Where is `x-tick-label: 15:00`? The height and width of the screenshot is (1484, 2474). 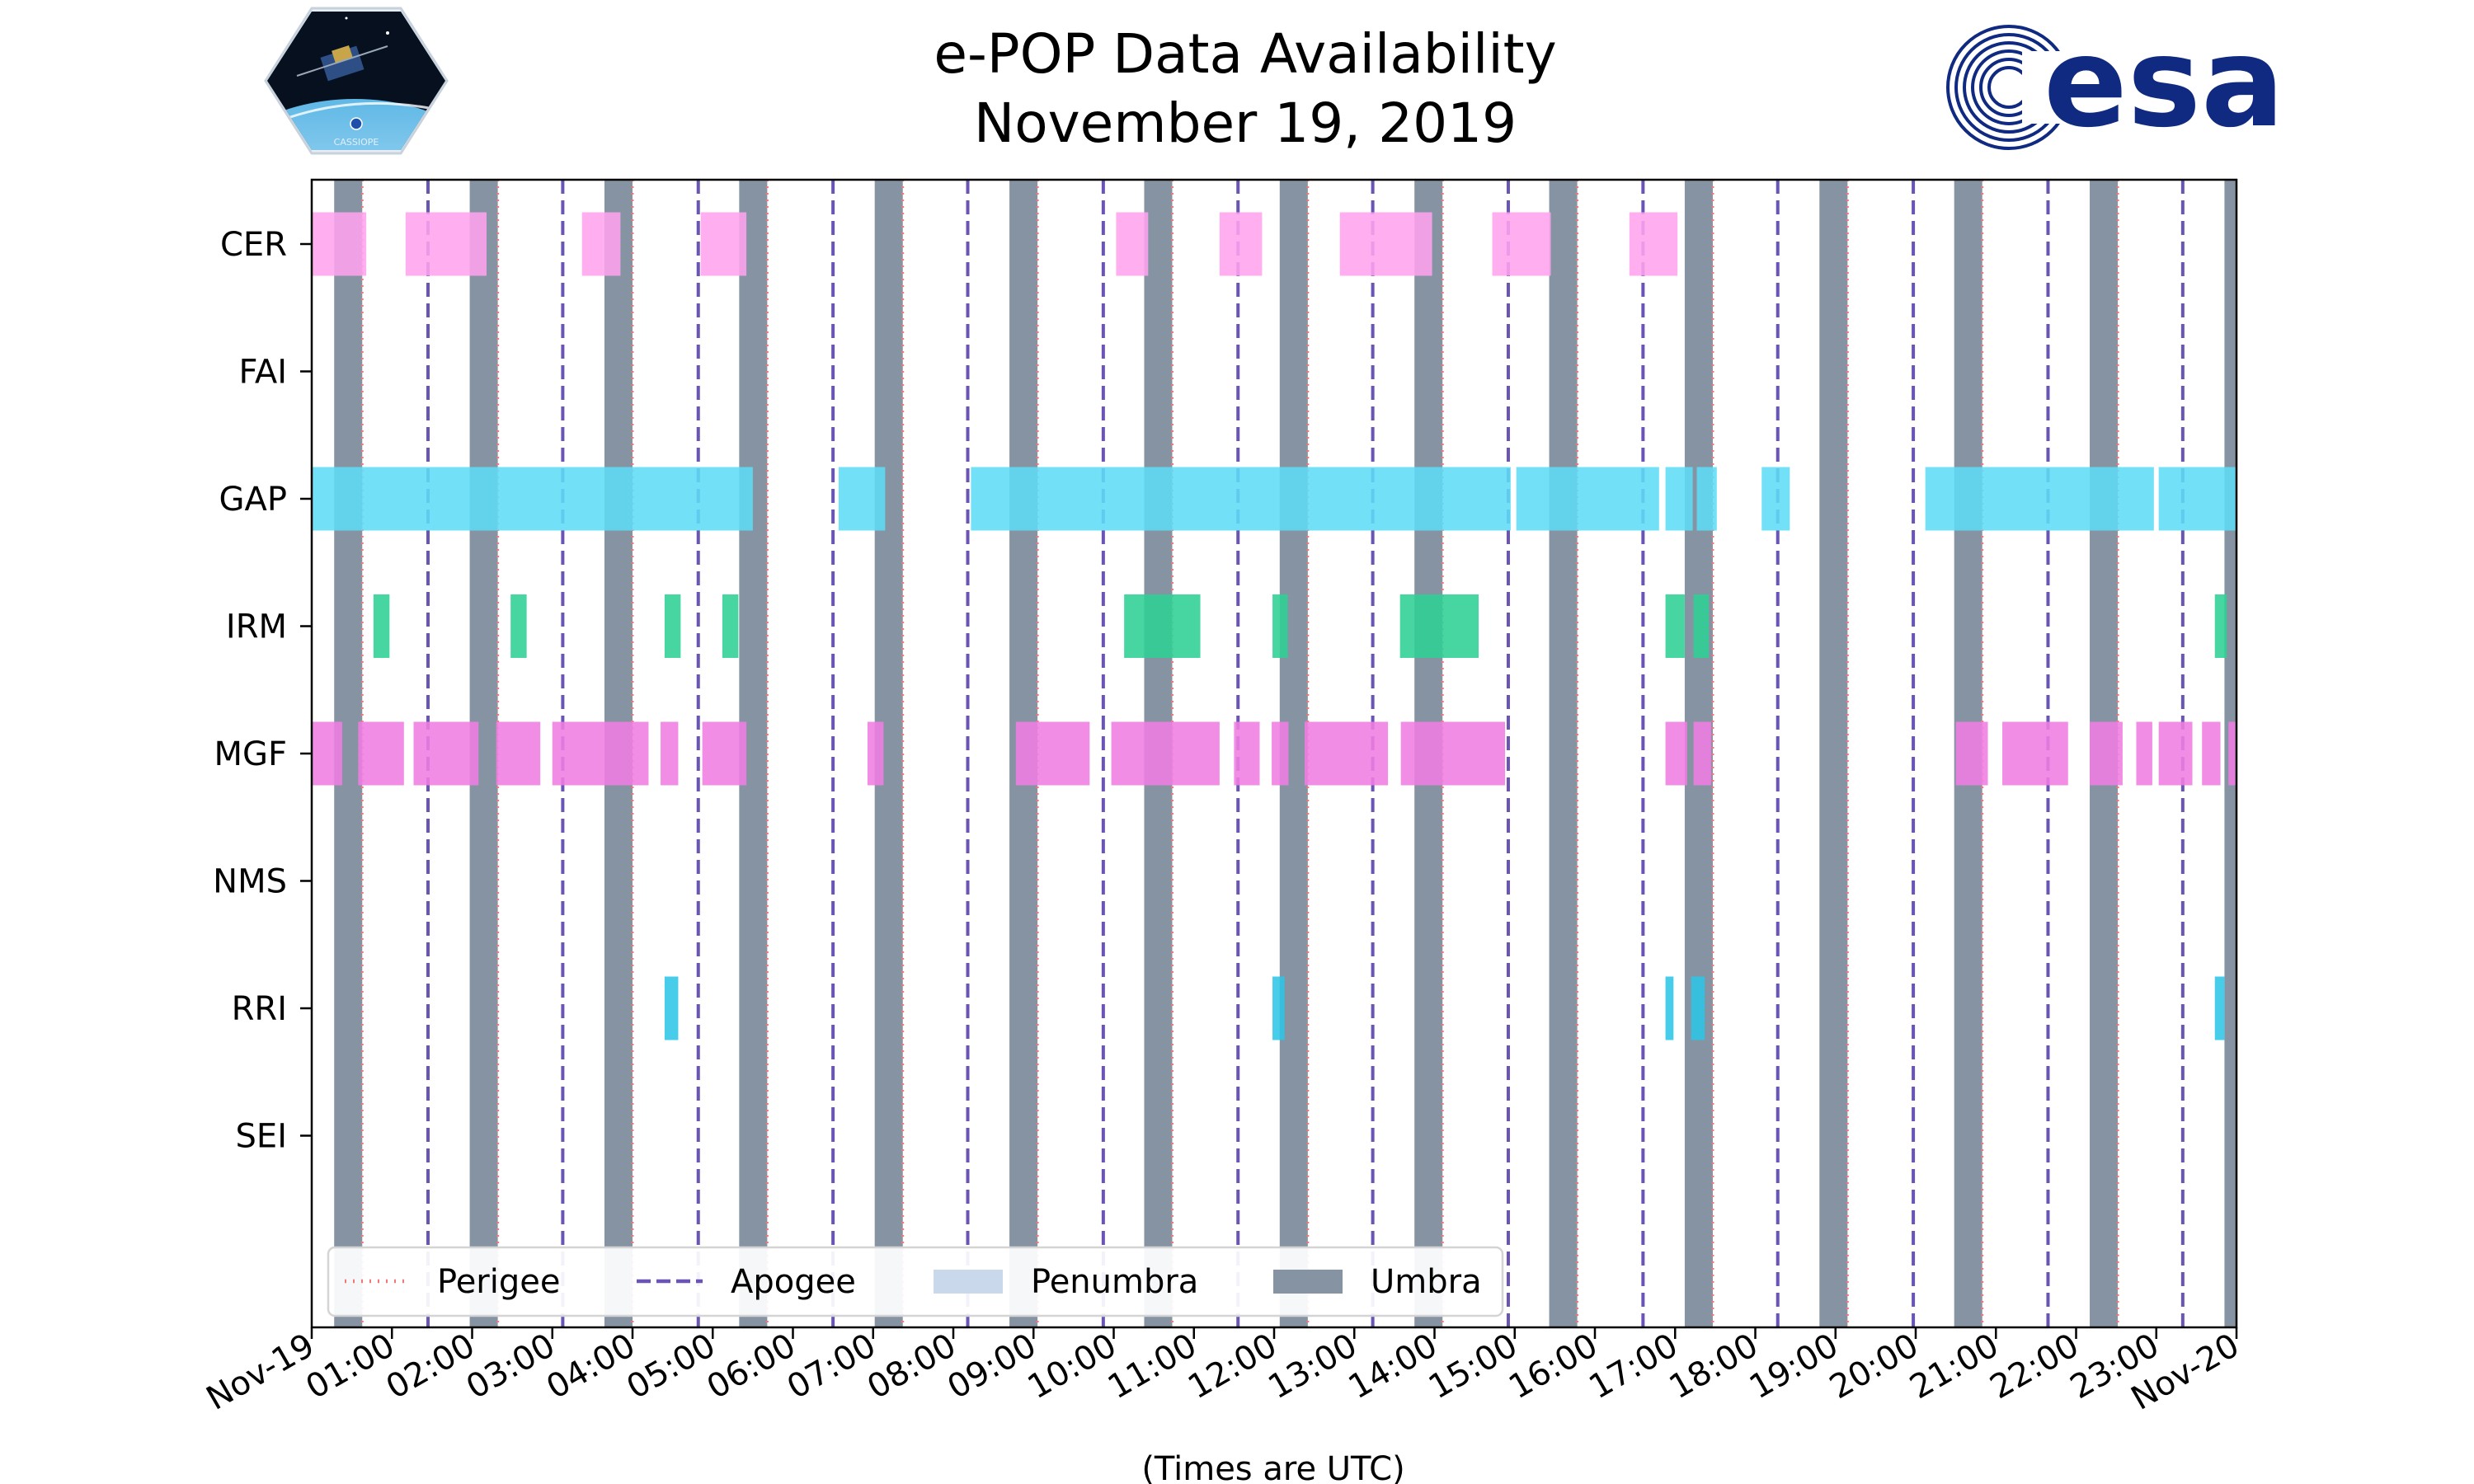 x-tick-label: 15:00 is located at coordinates (1473, 1367).